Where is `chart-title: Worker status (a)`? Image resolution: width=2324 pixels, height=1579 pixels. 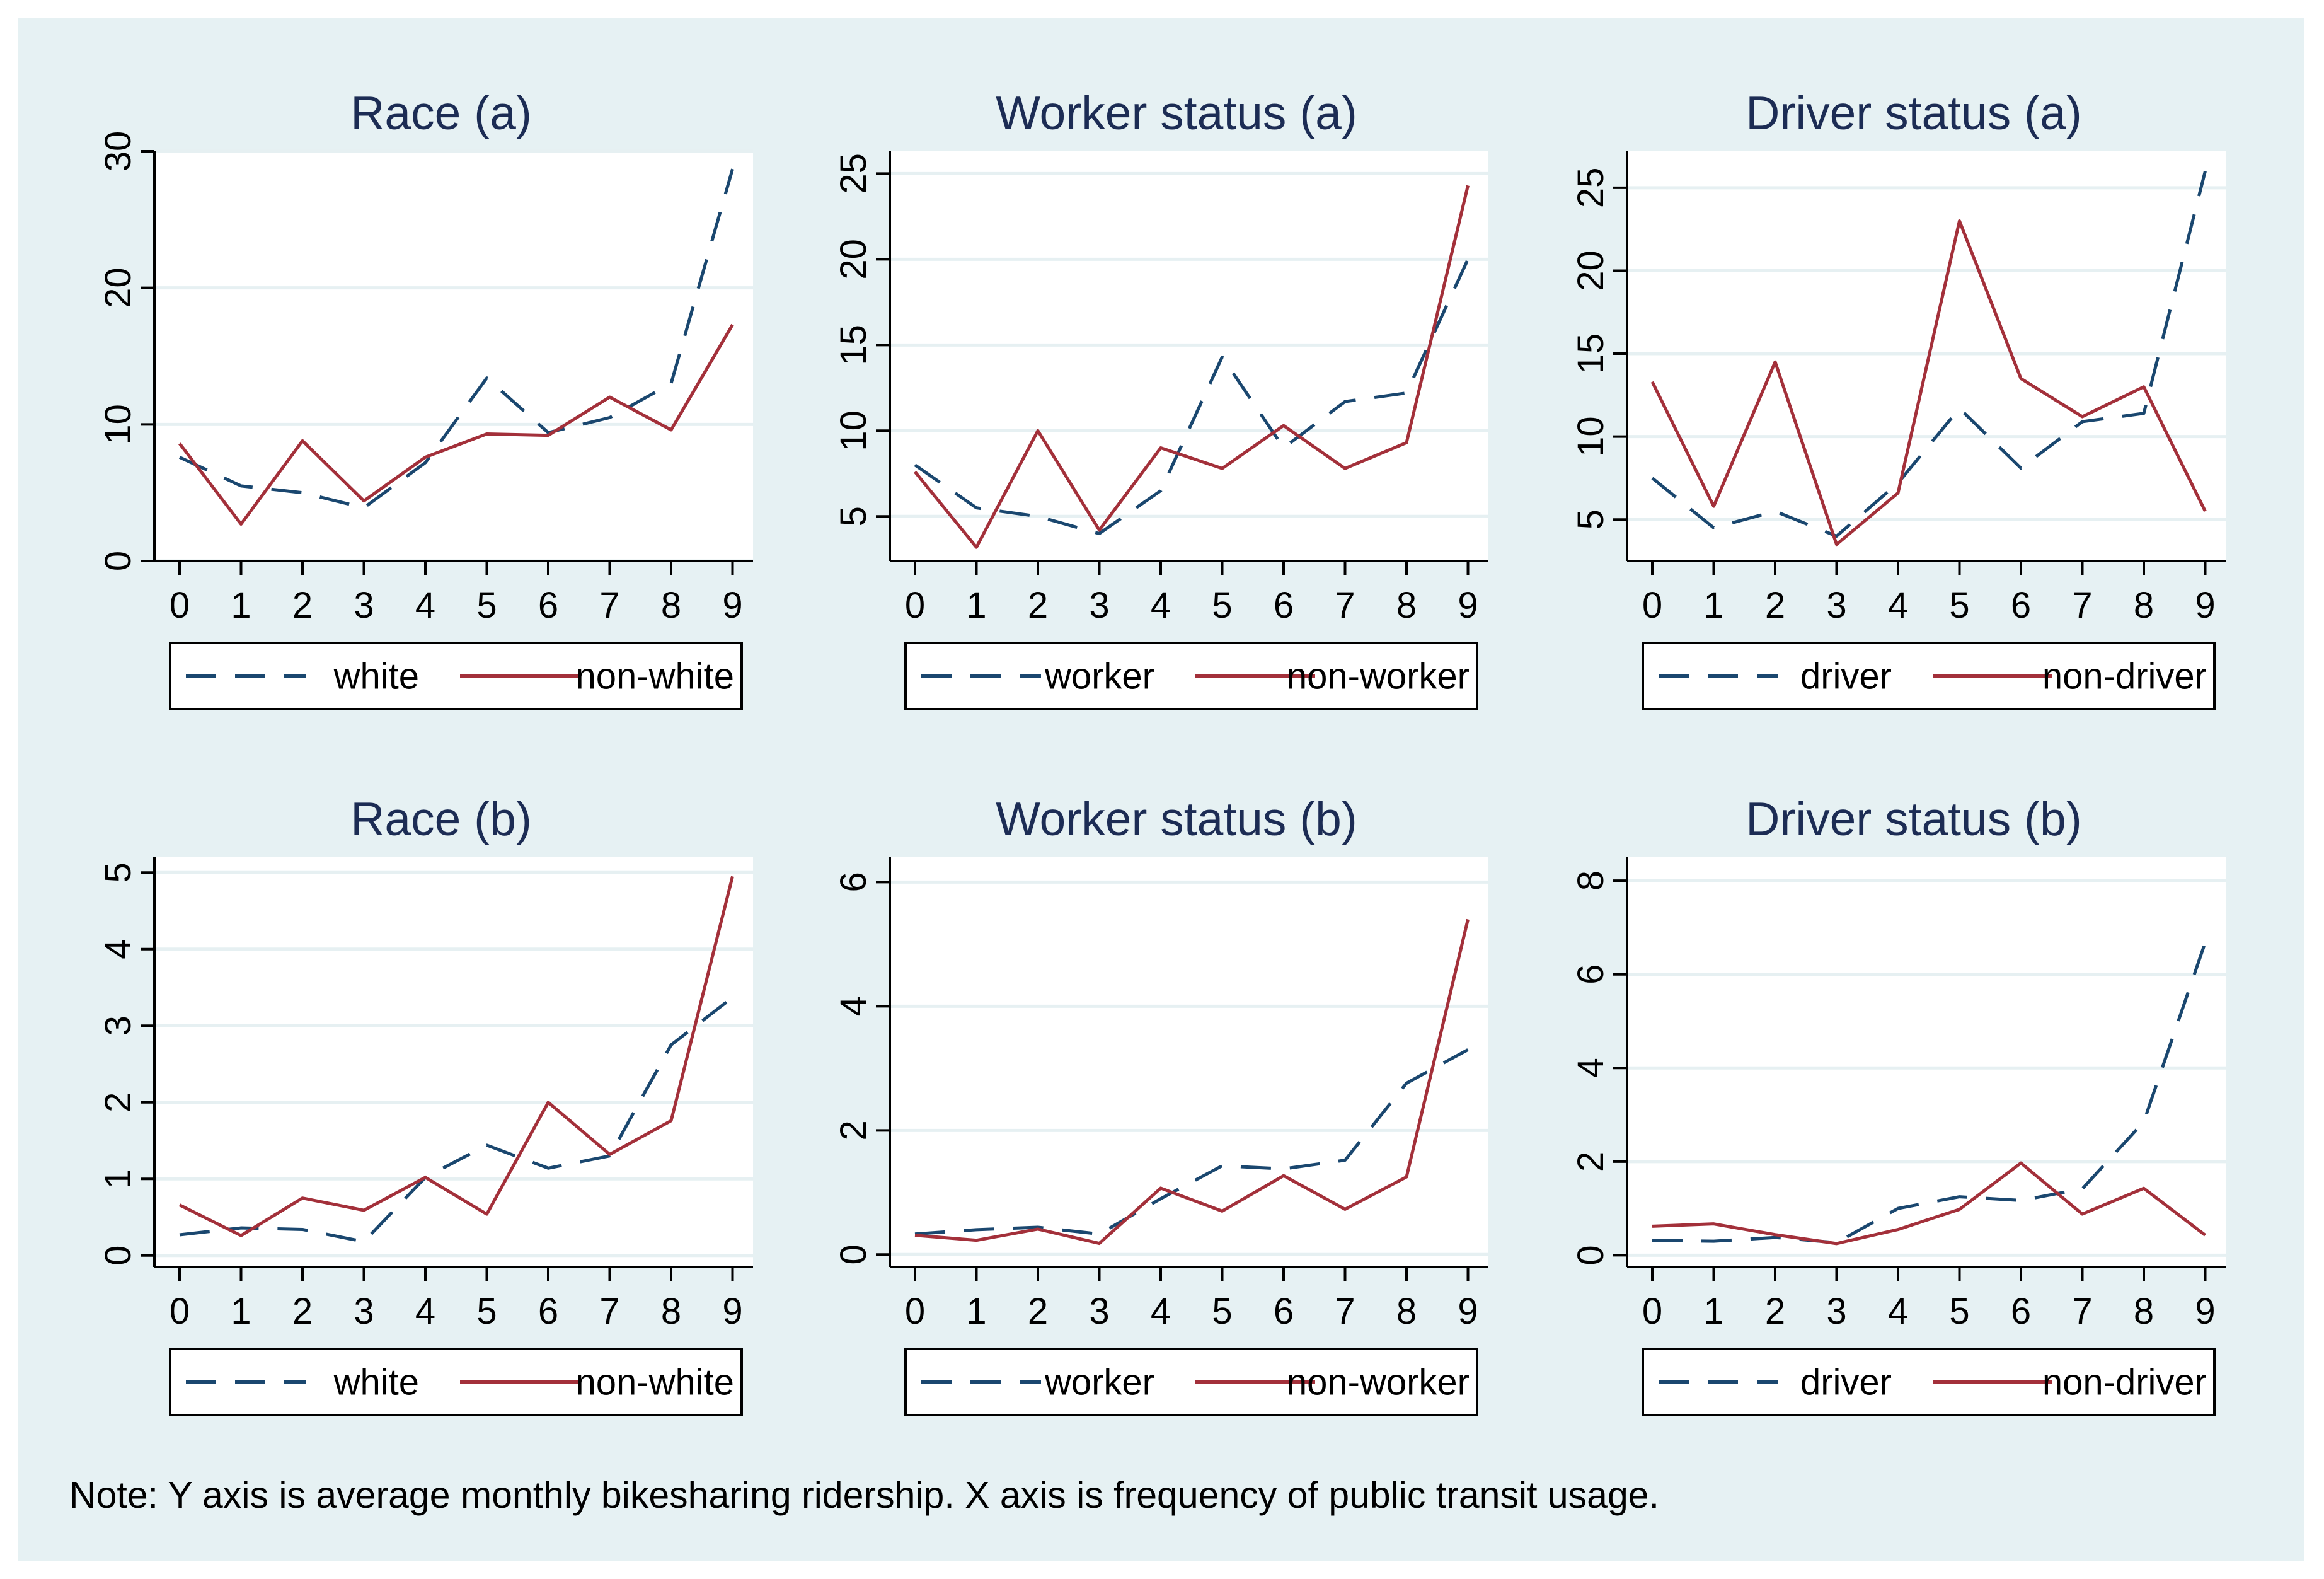
chart-title: Worker status (a) is located at coordinates (1177, 113).